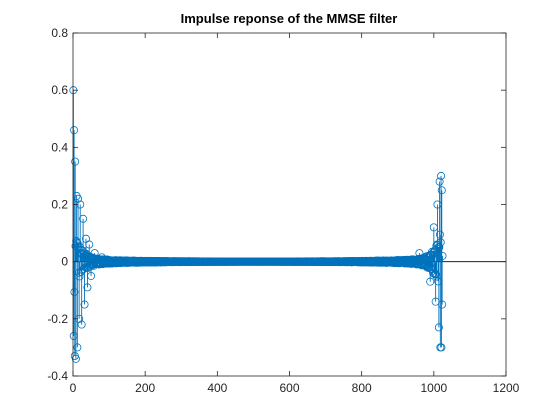 The image size is (560, 420). I want to click on y-tick-label: 0.4, so click(59, 147).